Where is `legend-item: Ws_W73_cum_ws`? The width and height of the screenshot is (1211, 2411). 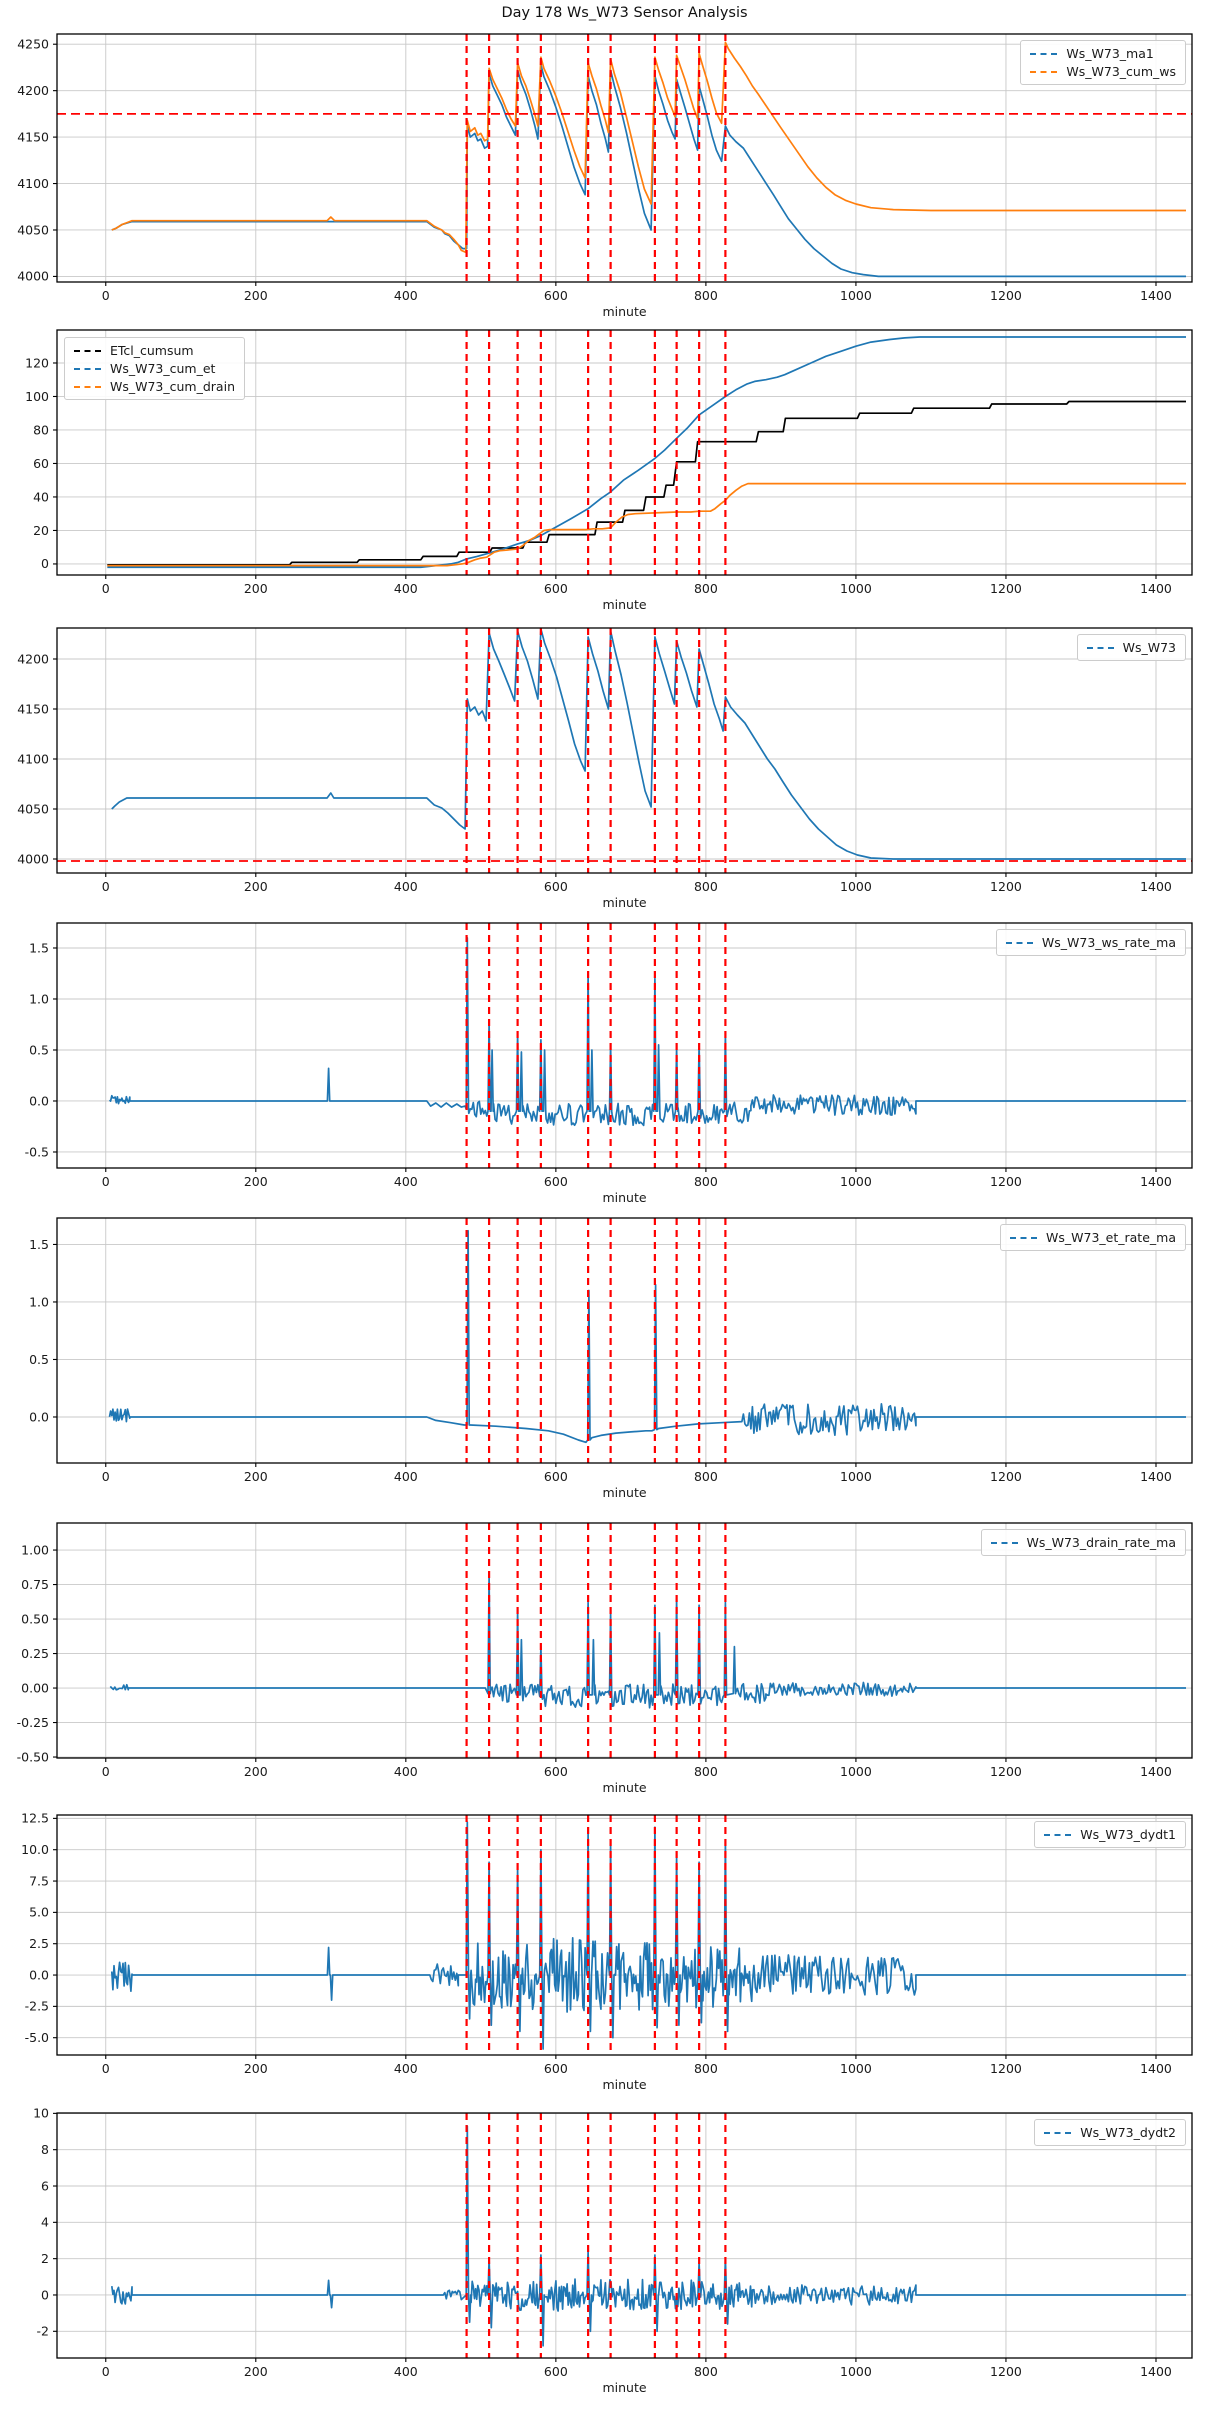
legend-item: Ws_W73_cum_ws is located at coordinates (1103, 71).